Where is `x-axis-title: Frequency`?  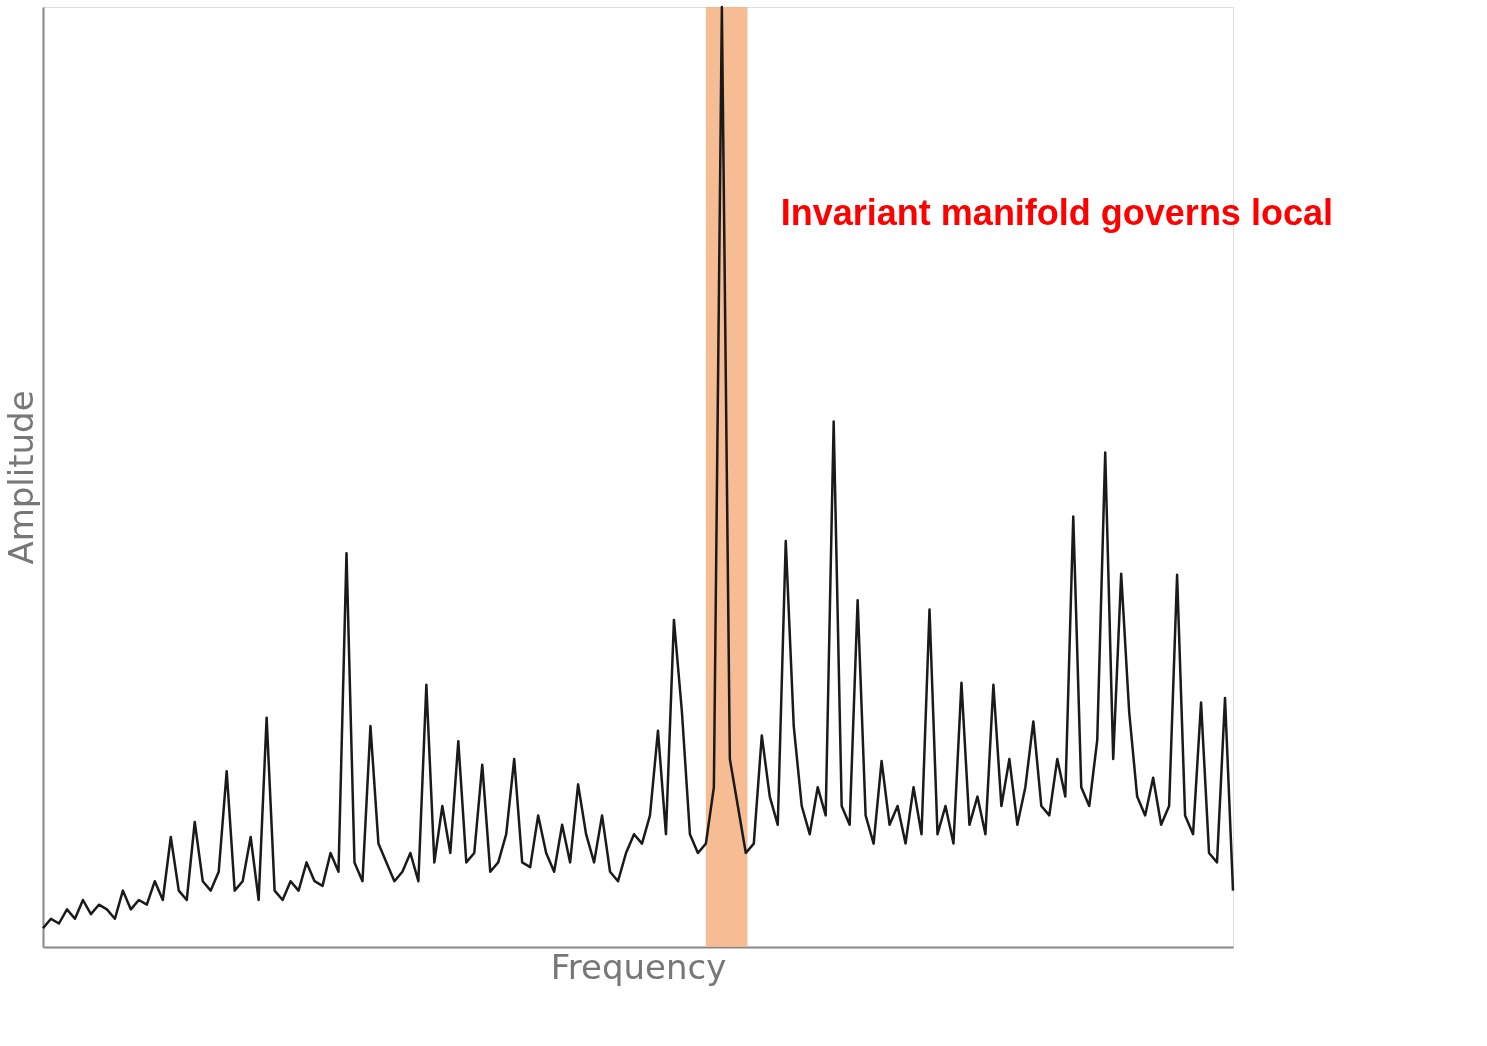
x-axis-title: Frequency is located at coordinates (638, 966).